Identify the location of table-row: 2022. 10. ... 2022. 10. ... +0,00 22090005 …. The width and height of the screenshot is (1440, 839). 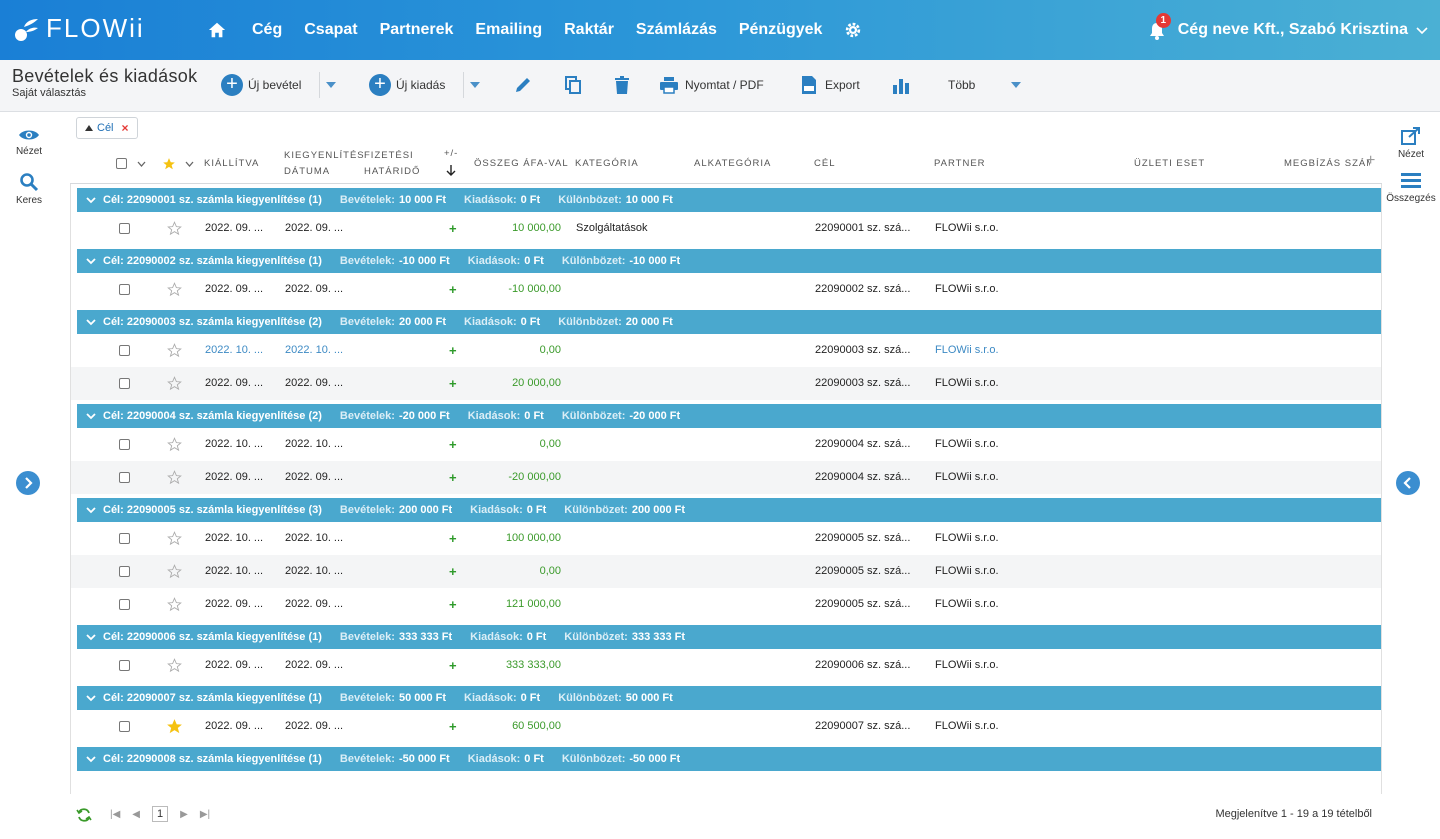
(726, 571).